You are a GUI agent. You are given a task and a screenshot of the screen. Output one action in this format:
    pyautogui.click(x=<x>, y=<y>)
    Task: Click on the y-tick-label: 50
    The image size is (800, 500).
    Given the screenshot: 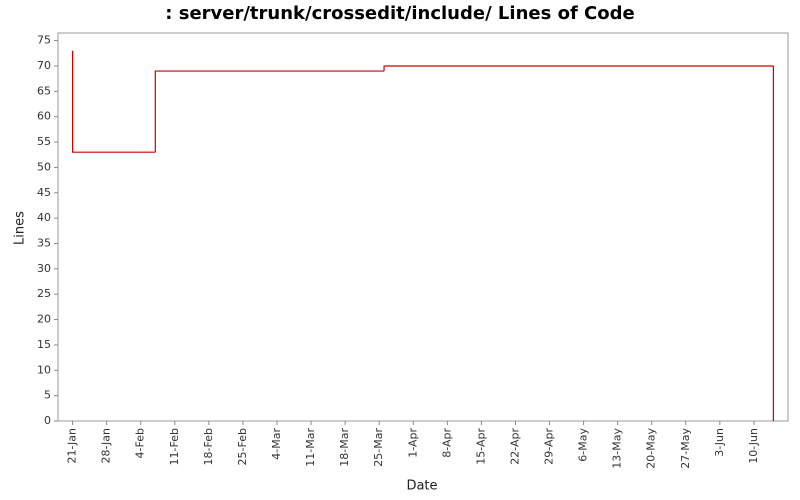 What is the action you would take?
    pyautogui.click(x=44, y=166)
    